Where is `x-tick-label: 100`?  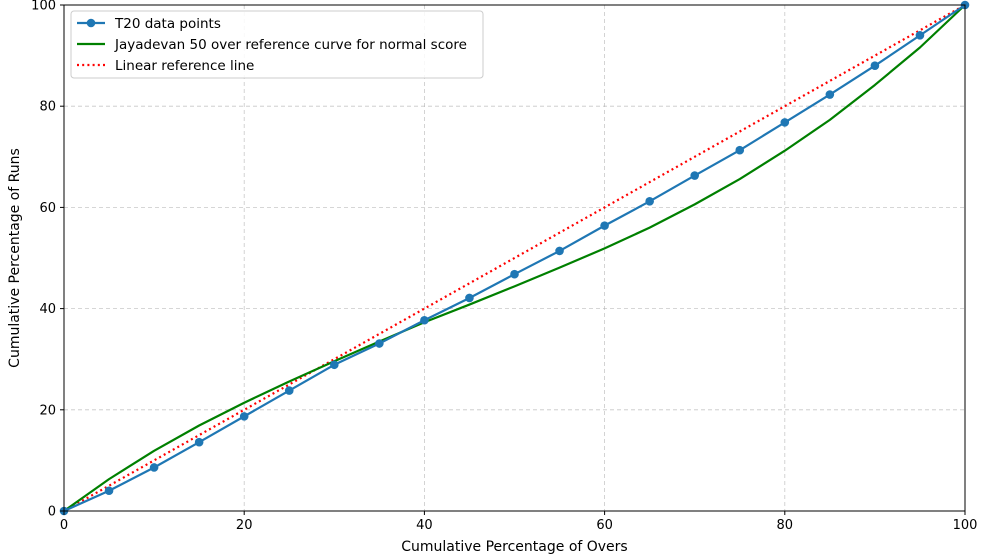 x-tick-label: 100 is located at coordinates (965, 525).